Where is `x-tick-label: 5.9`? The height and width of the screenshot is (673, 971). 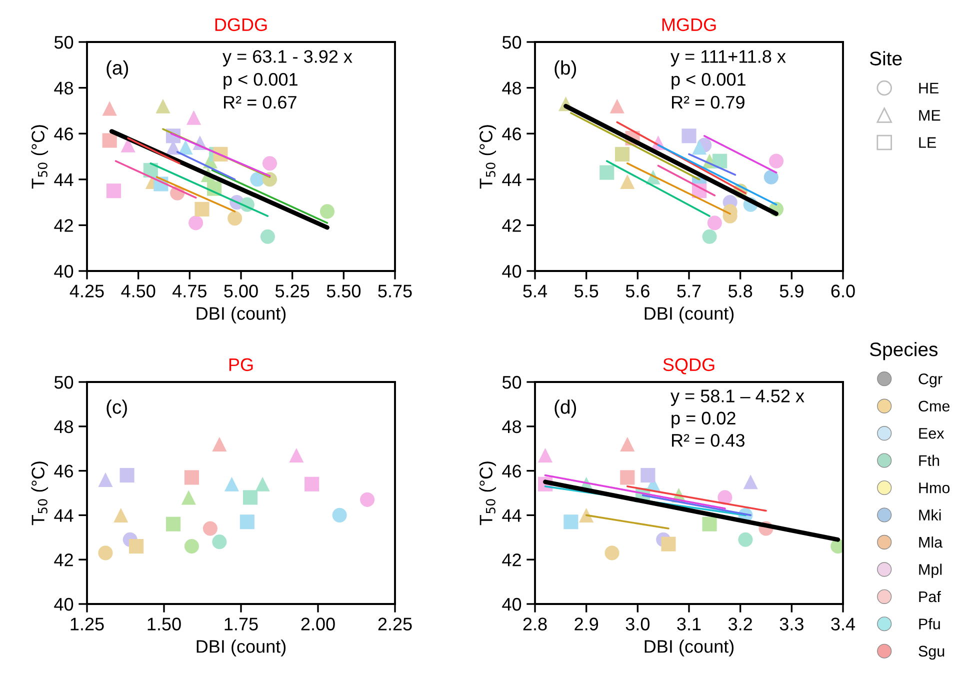 x-tick-label: 5.9 is located at coordinates (792, 291).